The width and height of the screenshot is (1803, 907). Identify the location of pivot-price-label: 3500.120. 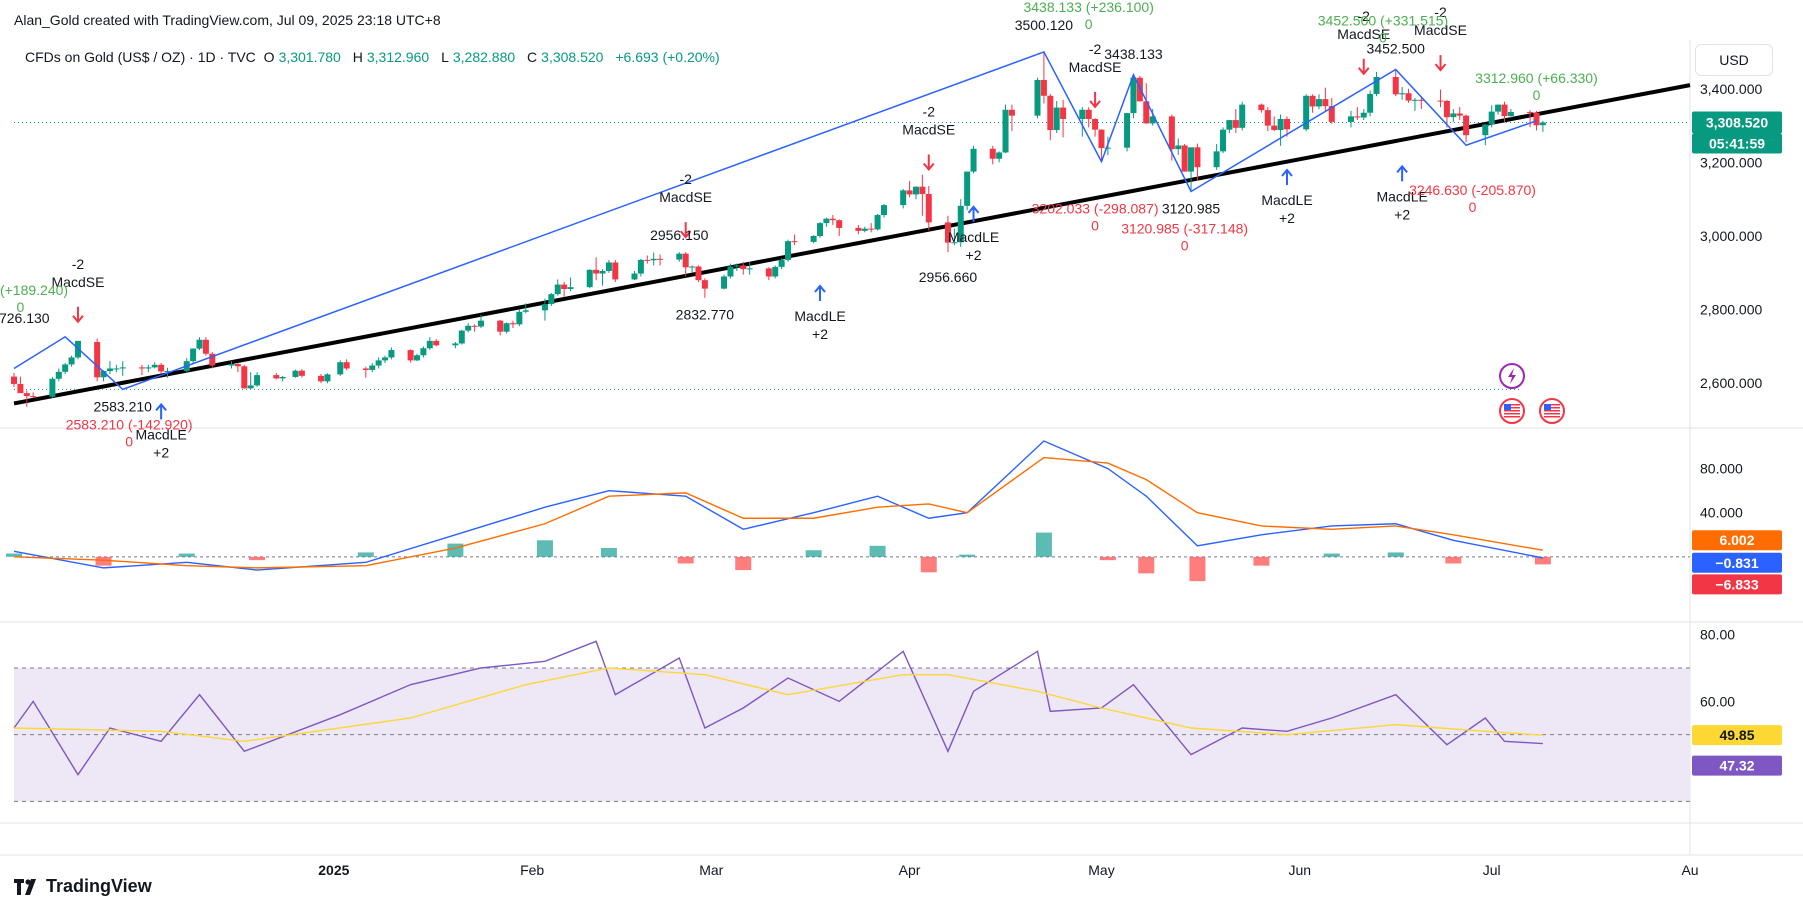
(1044, 25).